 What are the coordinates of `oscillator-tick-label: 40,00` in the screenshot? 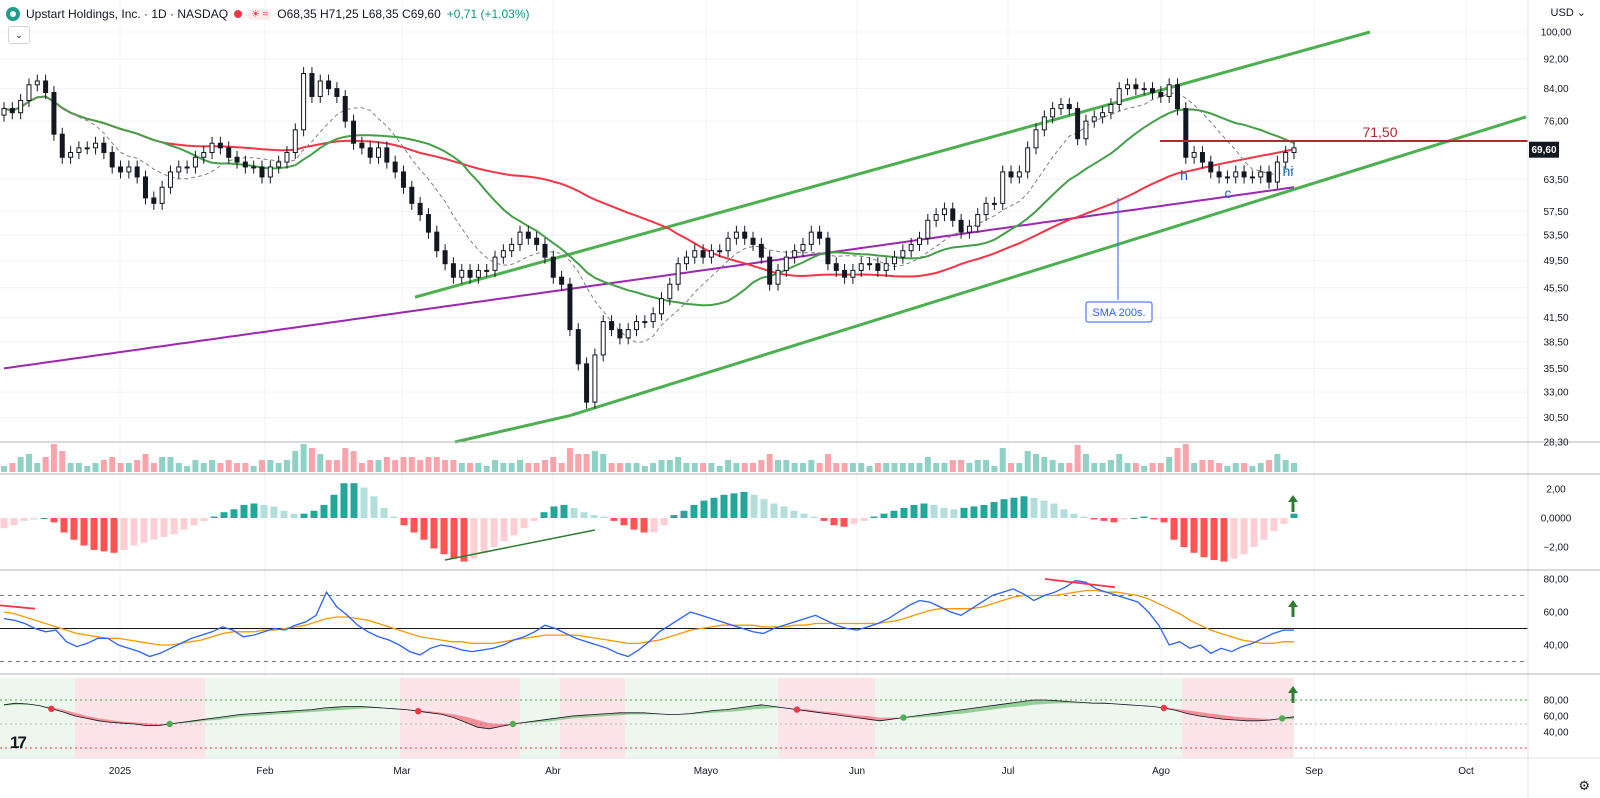 It's located at (1555, 733).